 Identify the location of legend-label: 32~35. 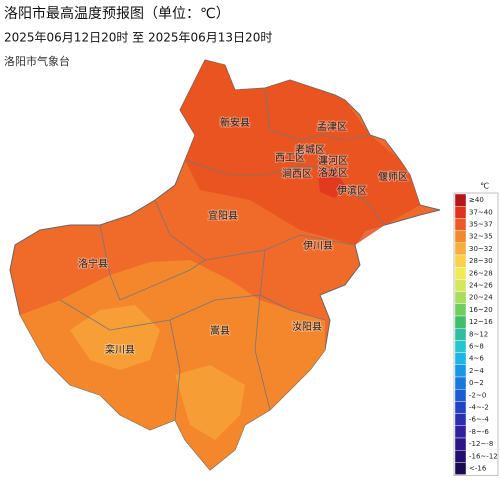
(481, 237).